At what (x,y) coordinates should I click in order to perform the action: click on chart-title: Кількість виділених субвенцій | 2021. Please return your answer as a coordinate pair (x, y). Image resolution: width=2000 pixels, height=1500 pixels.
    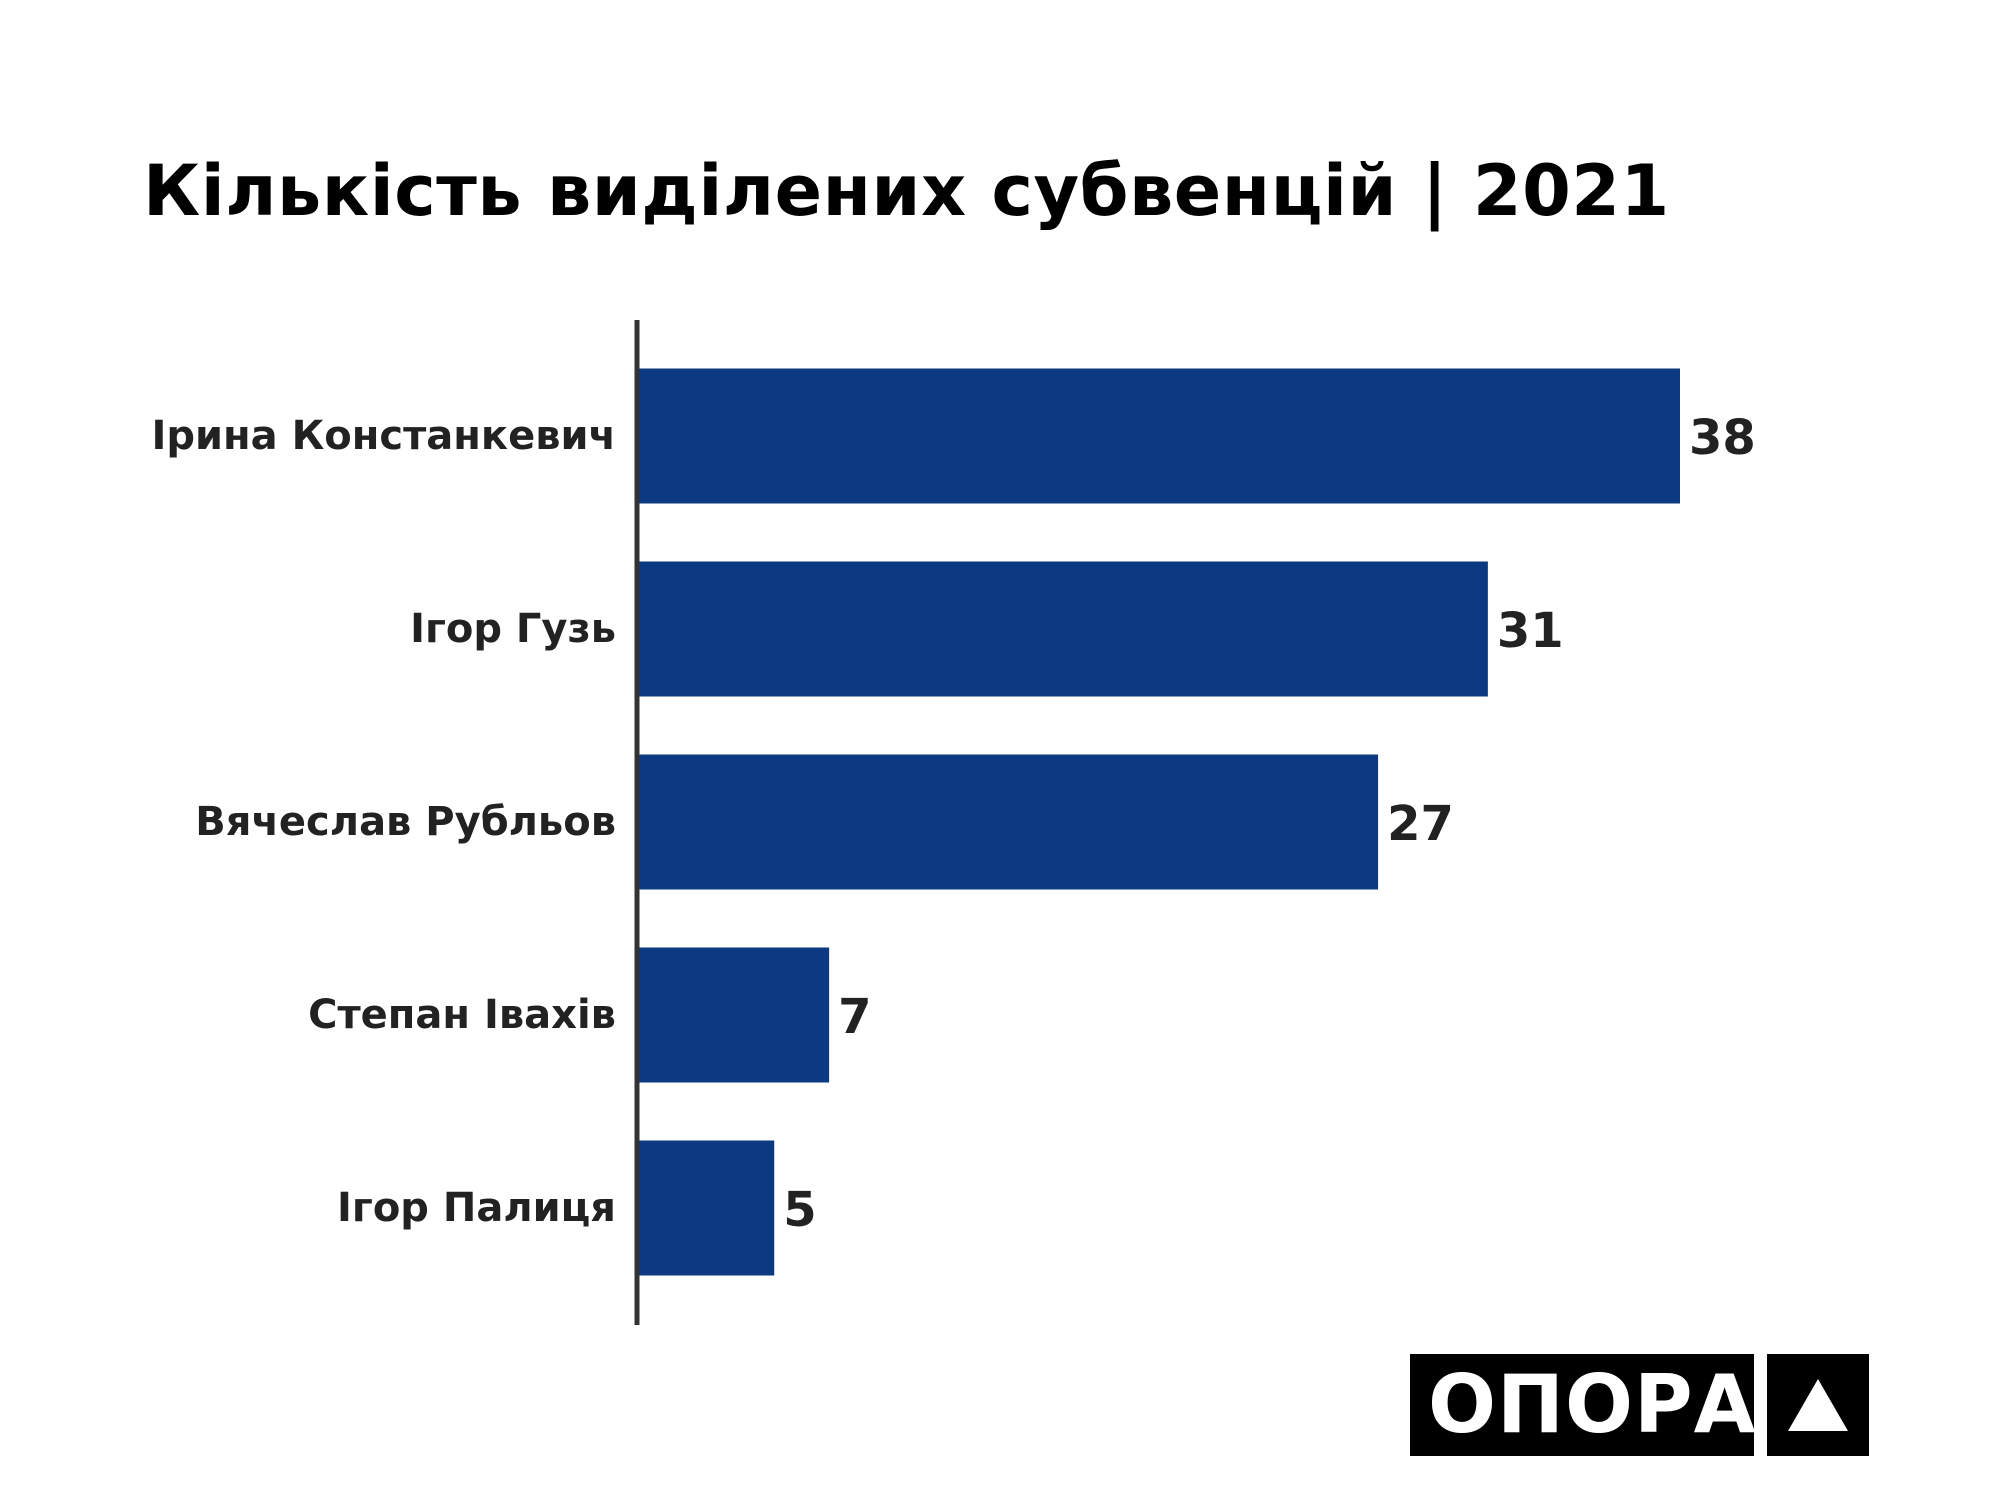
    Looking at the image, I should click on (906, 191).